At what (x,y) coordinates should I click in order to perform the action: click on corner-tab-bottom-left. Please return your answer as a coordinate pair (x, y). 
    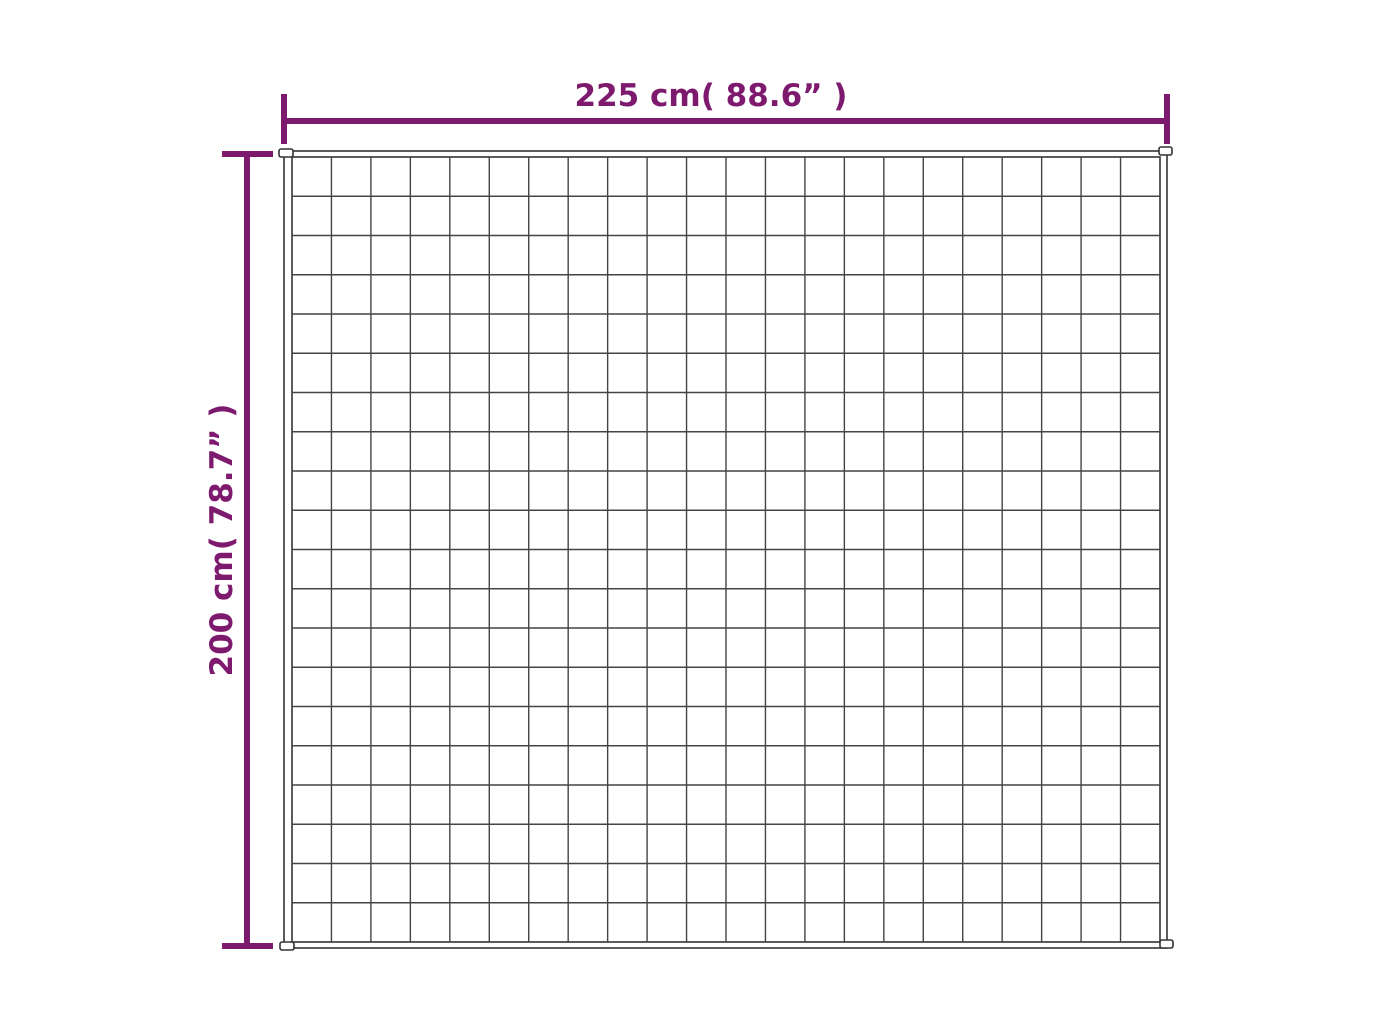
    Looking at the image, I should click on (287, 946).